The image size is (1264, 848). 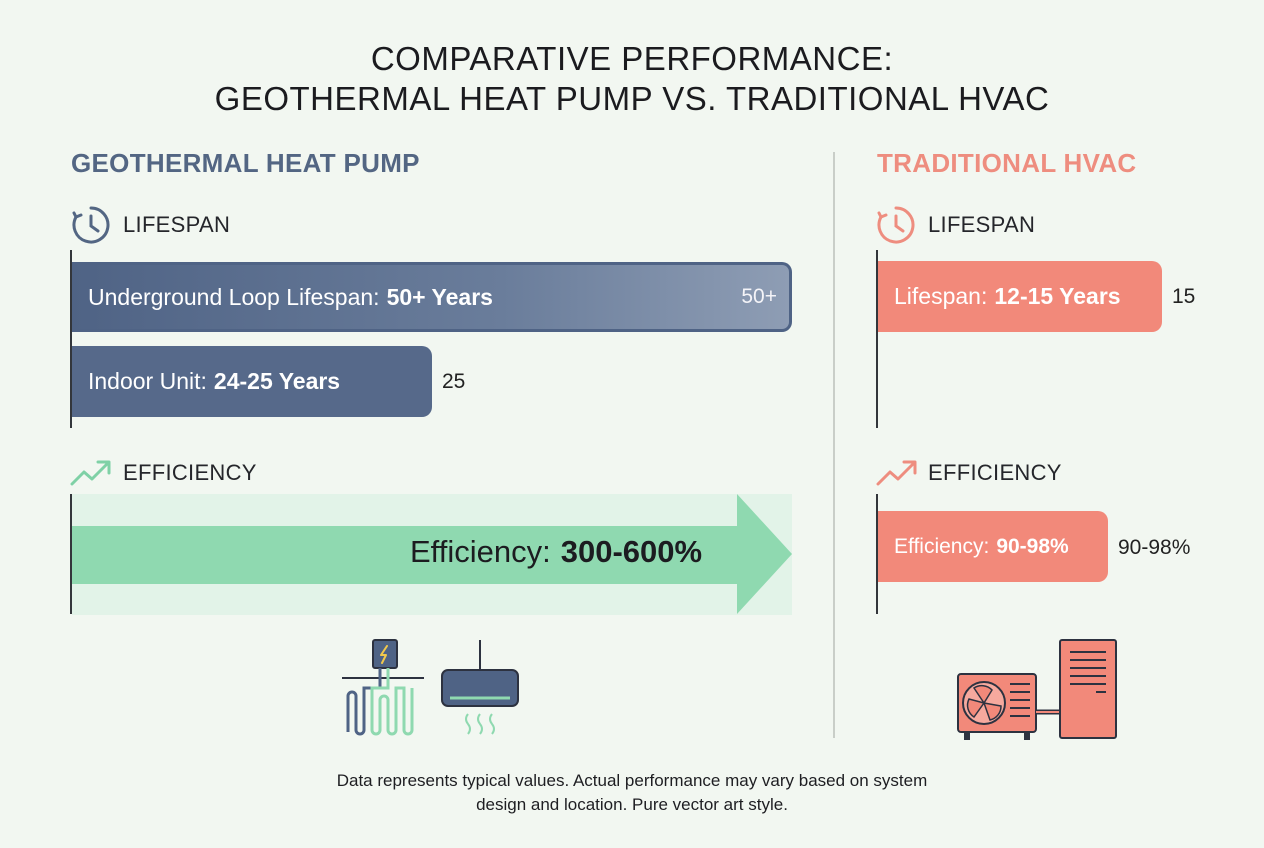 I want to click on bar-underground-loop: Underground Loop Lifespan: 50+ Years 50+, so click(x=432, y=297).